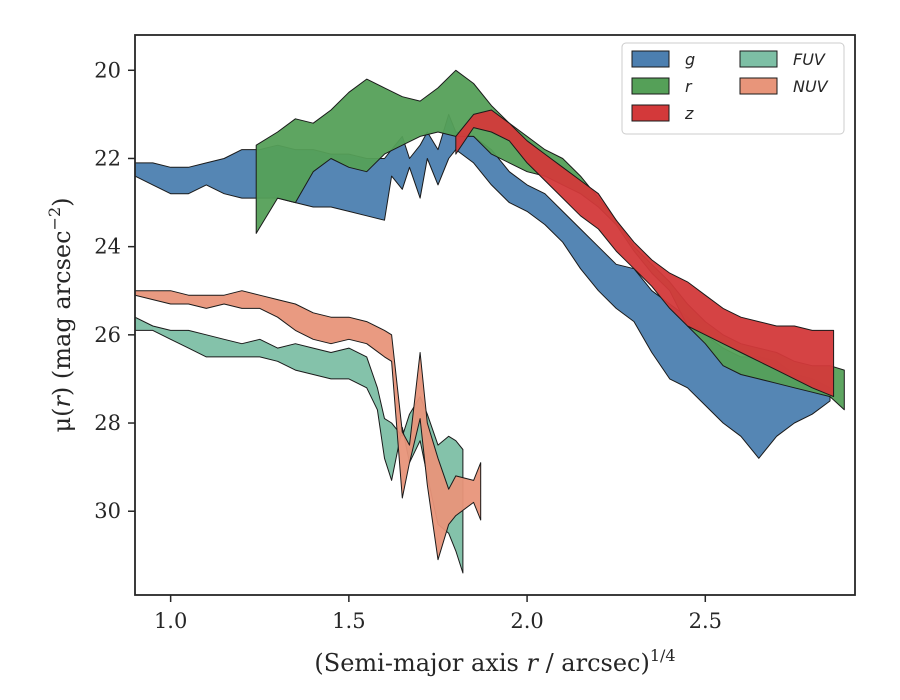 The width and height of the screenshot is (900, 700). Describe the element at coordinates (107, 511) in the screenshot. I see `y-tick-label: 30` at that location.